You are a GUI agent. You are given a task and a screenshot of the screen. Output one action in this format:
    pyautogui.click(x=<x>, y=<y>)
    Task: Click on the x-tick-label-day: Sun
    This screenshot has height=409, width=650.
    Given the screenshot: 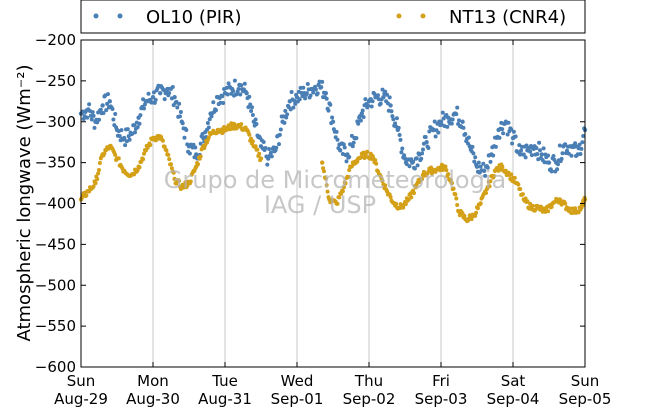 What is the action you would take?
    pyautogui.click(x=81, y=381)
    